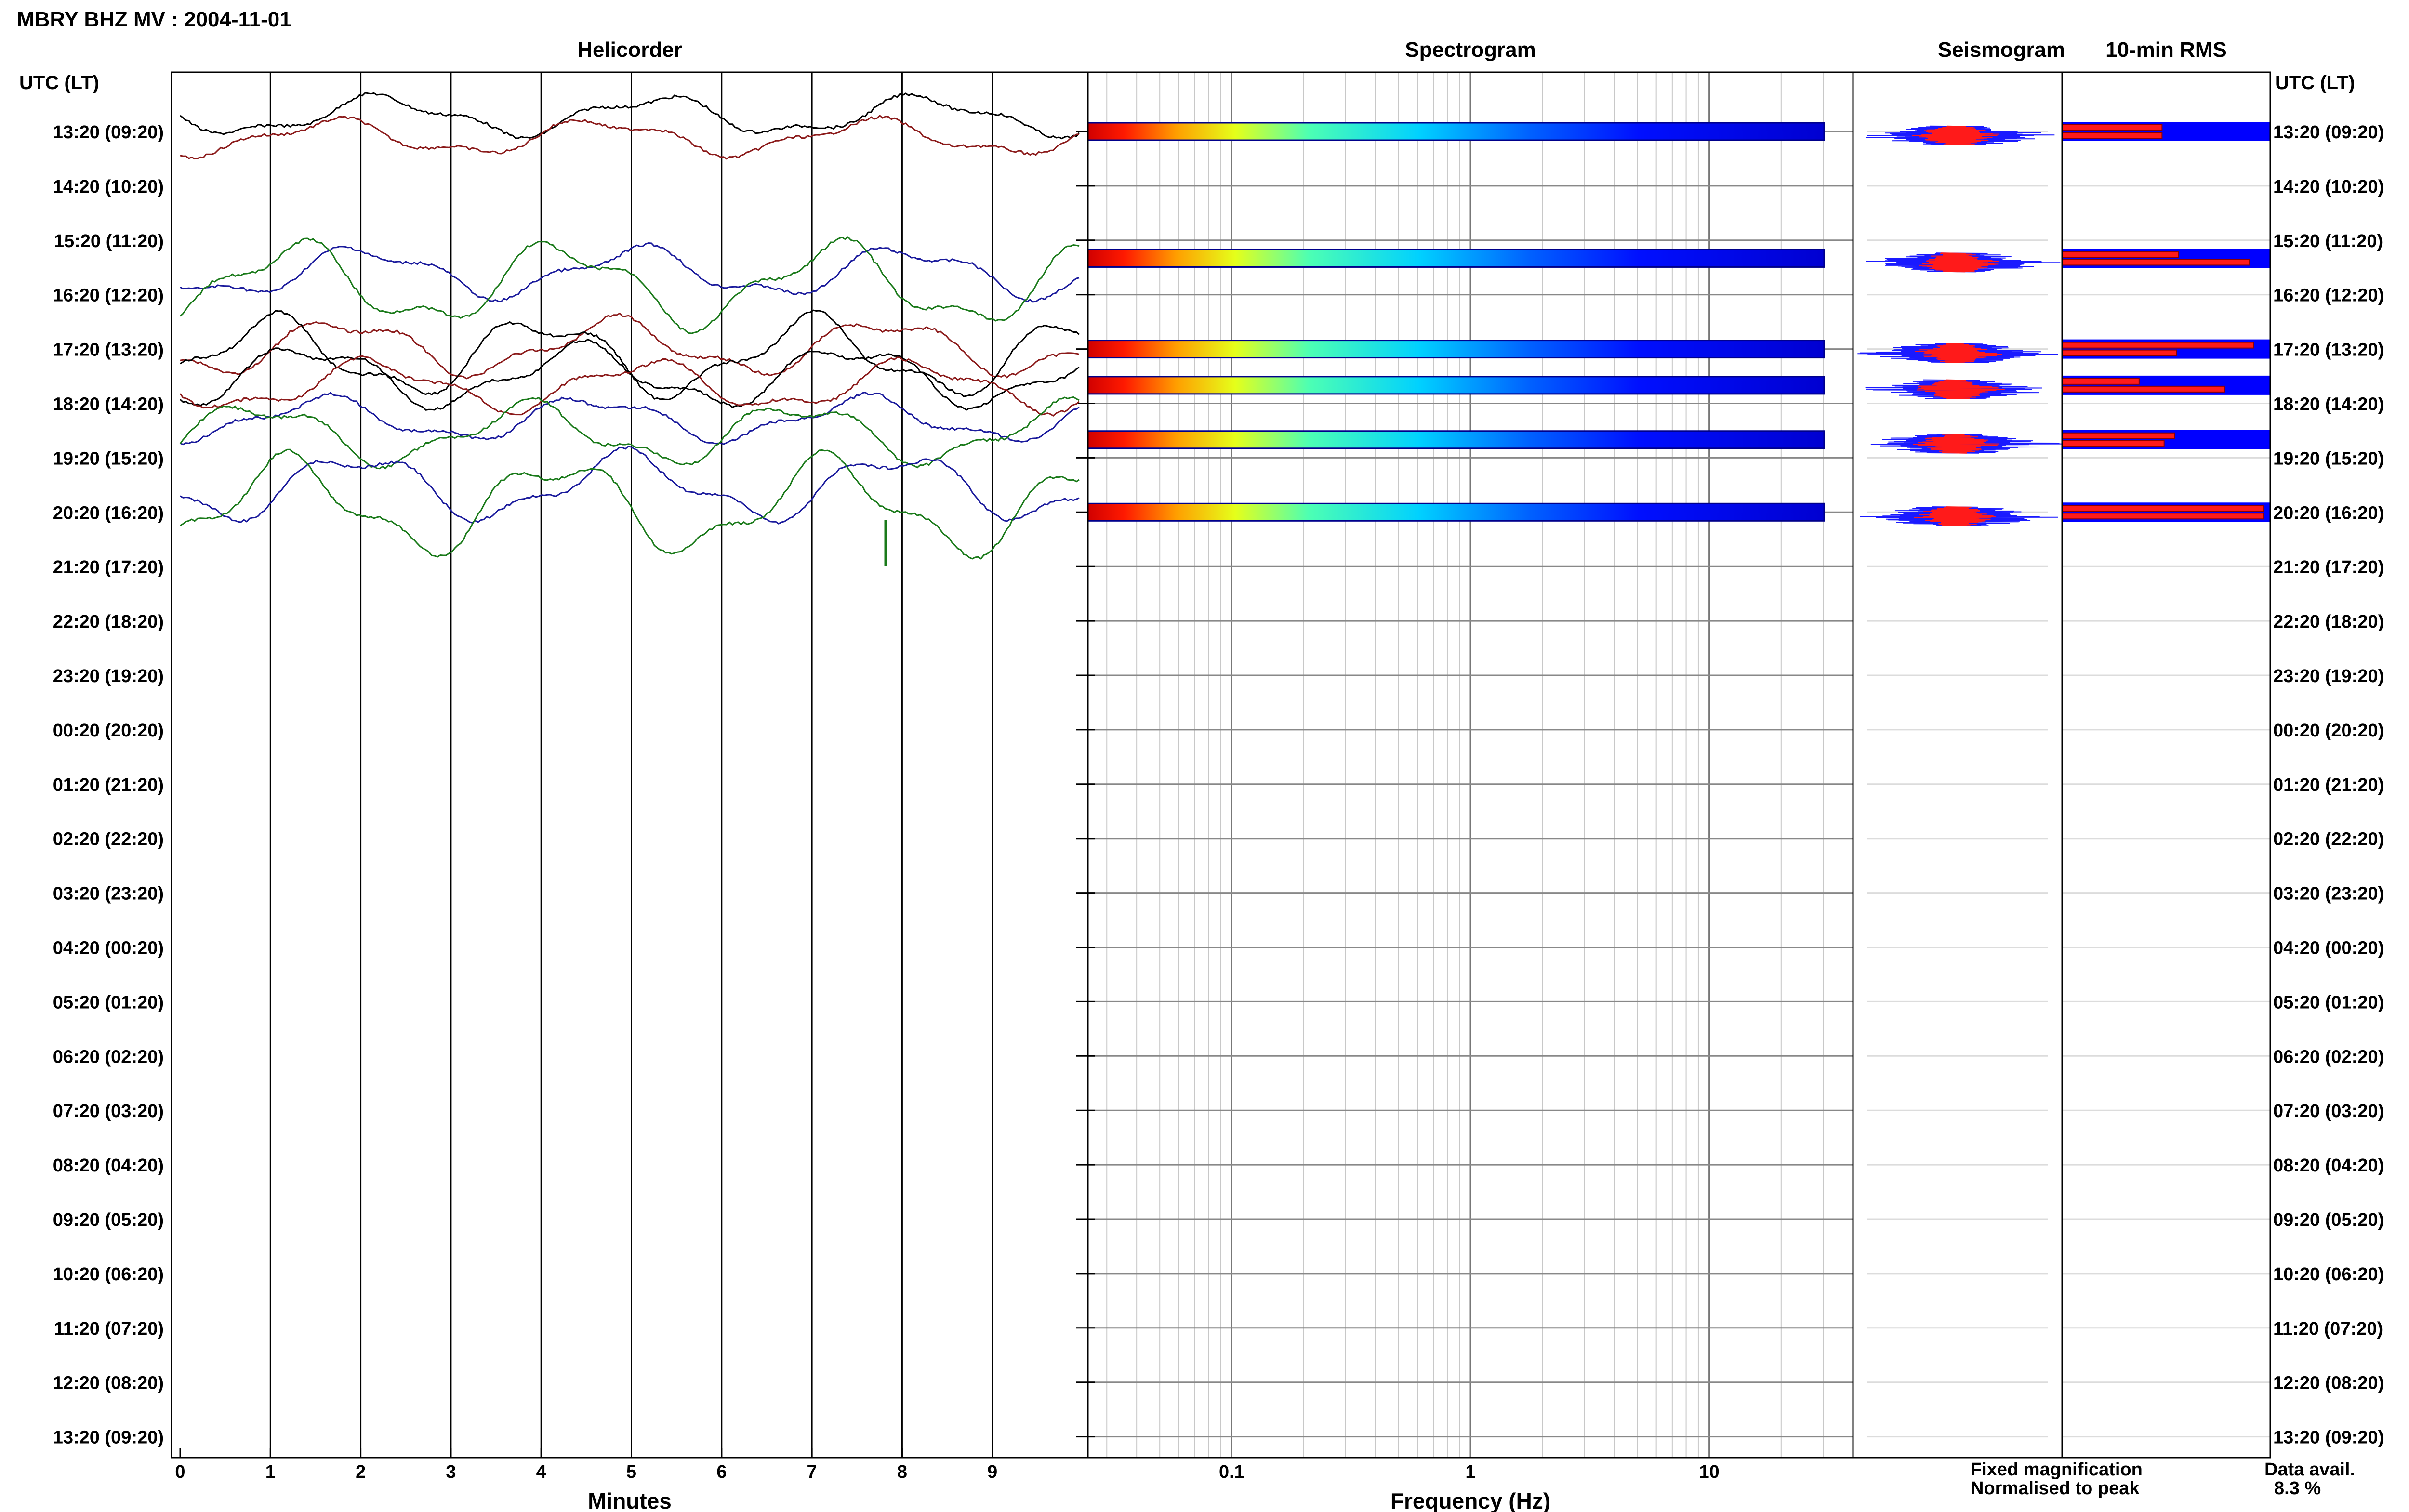  I want to click on helicorder-traces, so click(629, 329).